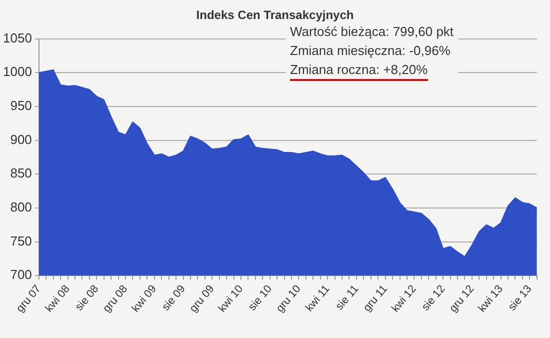  Describe the element at coordinates (21, 274) in the screenshot. I see `y-tick-label: 700` at that location.